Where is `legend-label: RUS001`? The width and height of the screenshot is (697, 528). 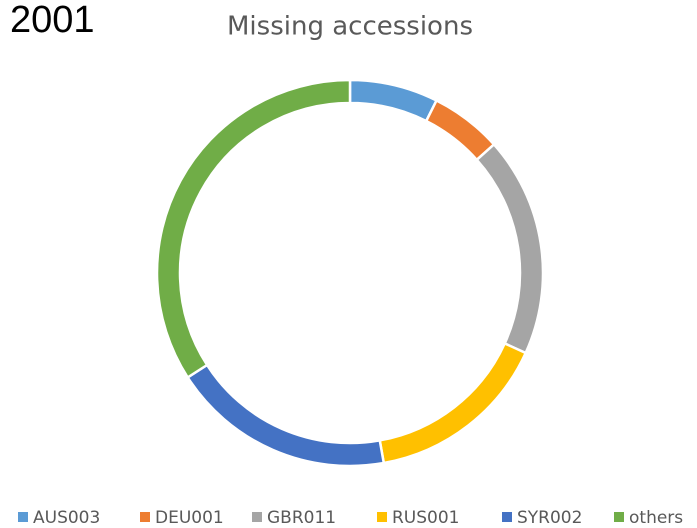
legend-label: RUS001 is located at coordinates (426, 518).